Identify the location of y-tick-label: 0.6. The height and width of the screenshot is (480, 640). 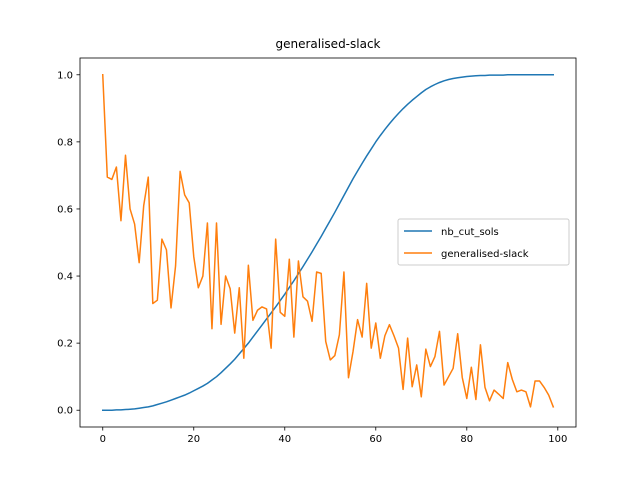
(65, 209).